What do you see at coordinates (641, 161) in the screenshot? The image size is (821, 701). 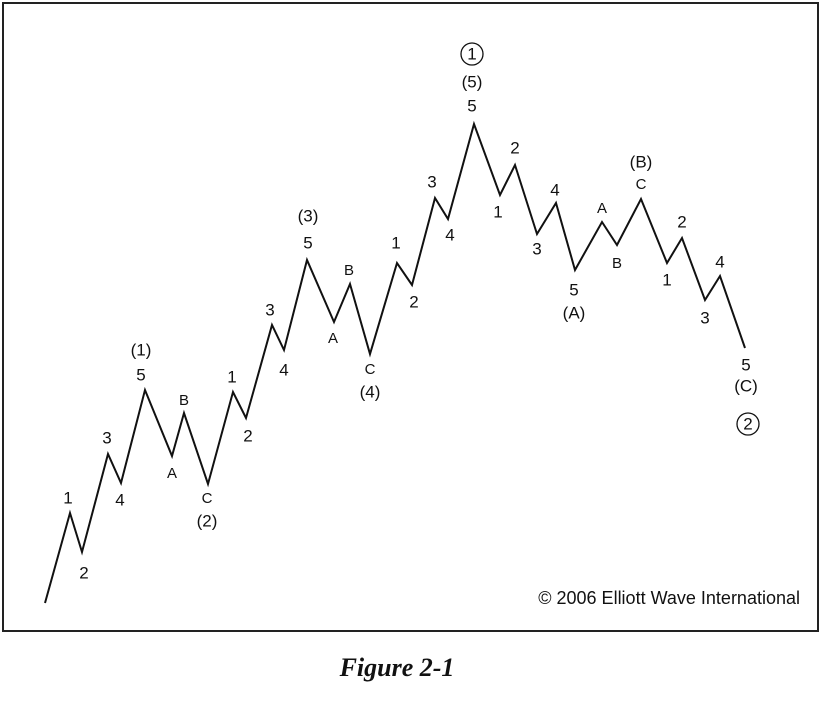 I see `wave-label: (B)` at bounding box center [641, 161].